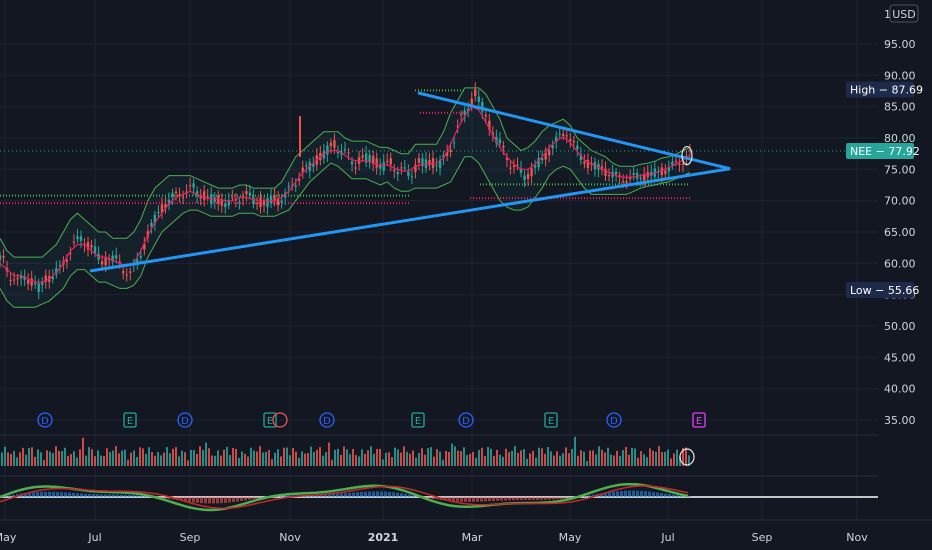  Describe the element at coordinates (900, 326) in the screenshot. I see `y-tick-label: 50.00` at that location.